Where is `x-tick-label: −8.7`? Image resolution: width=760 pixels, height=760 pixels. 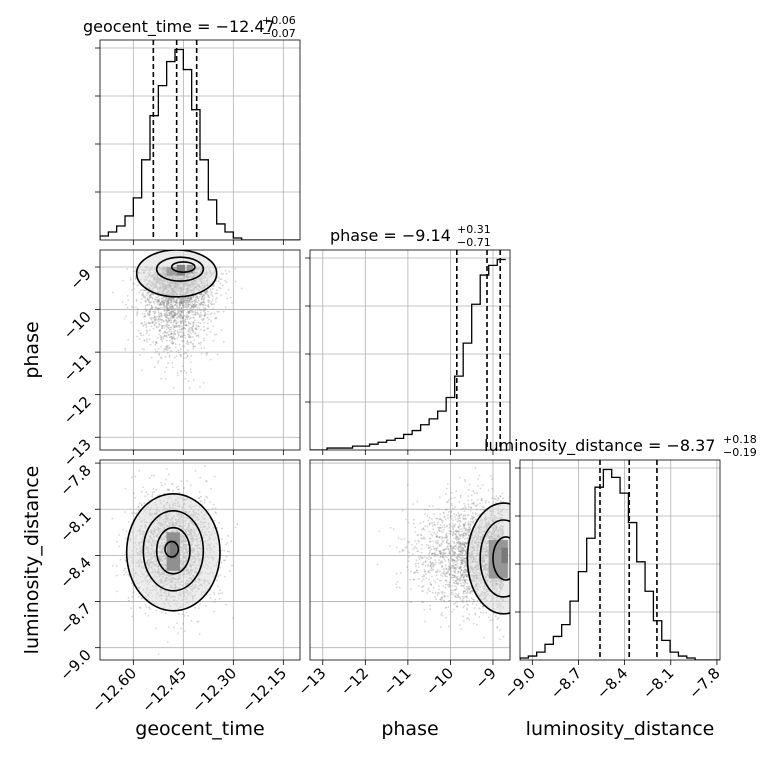 x-tick-label: −8.7 is located at coordinates (566, 683).